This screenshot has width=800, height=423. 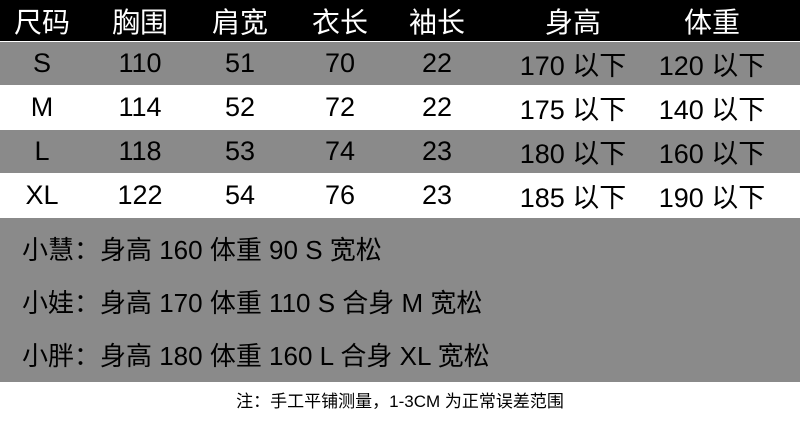 What do you see at coordinates (573, 110) in the screenshot?
I see `table-cell: 175 以下` at bounding box center [573, 110].